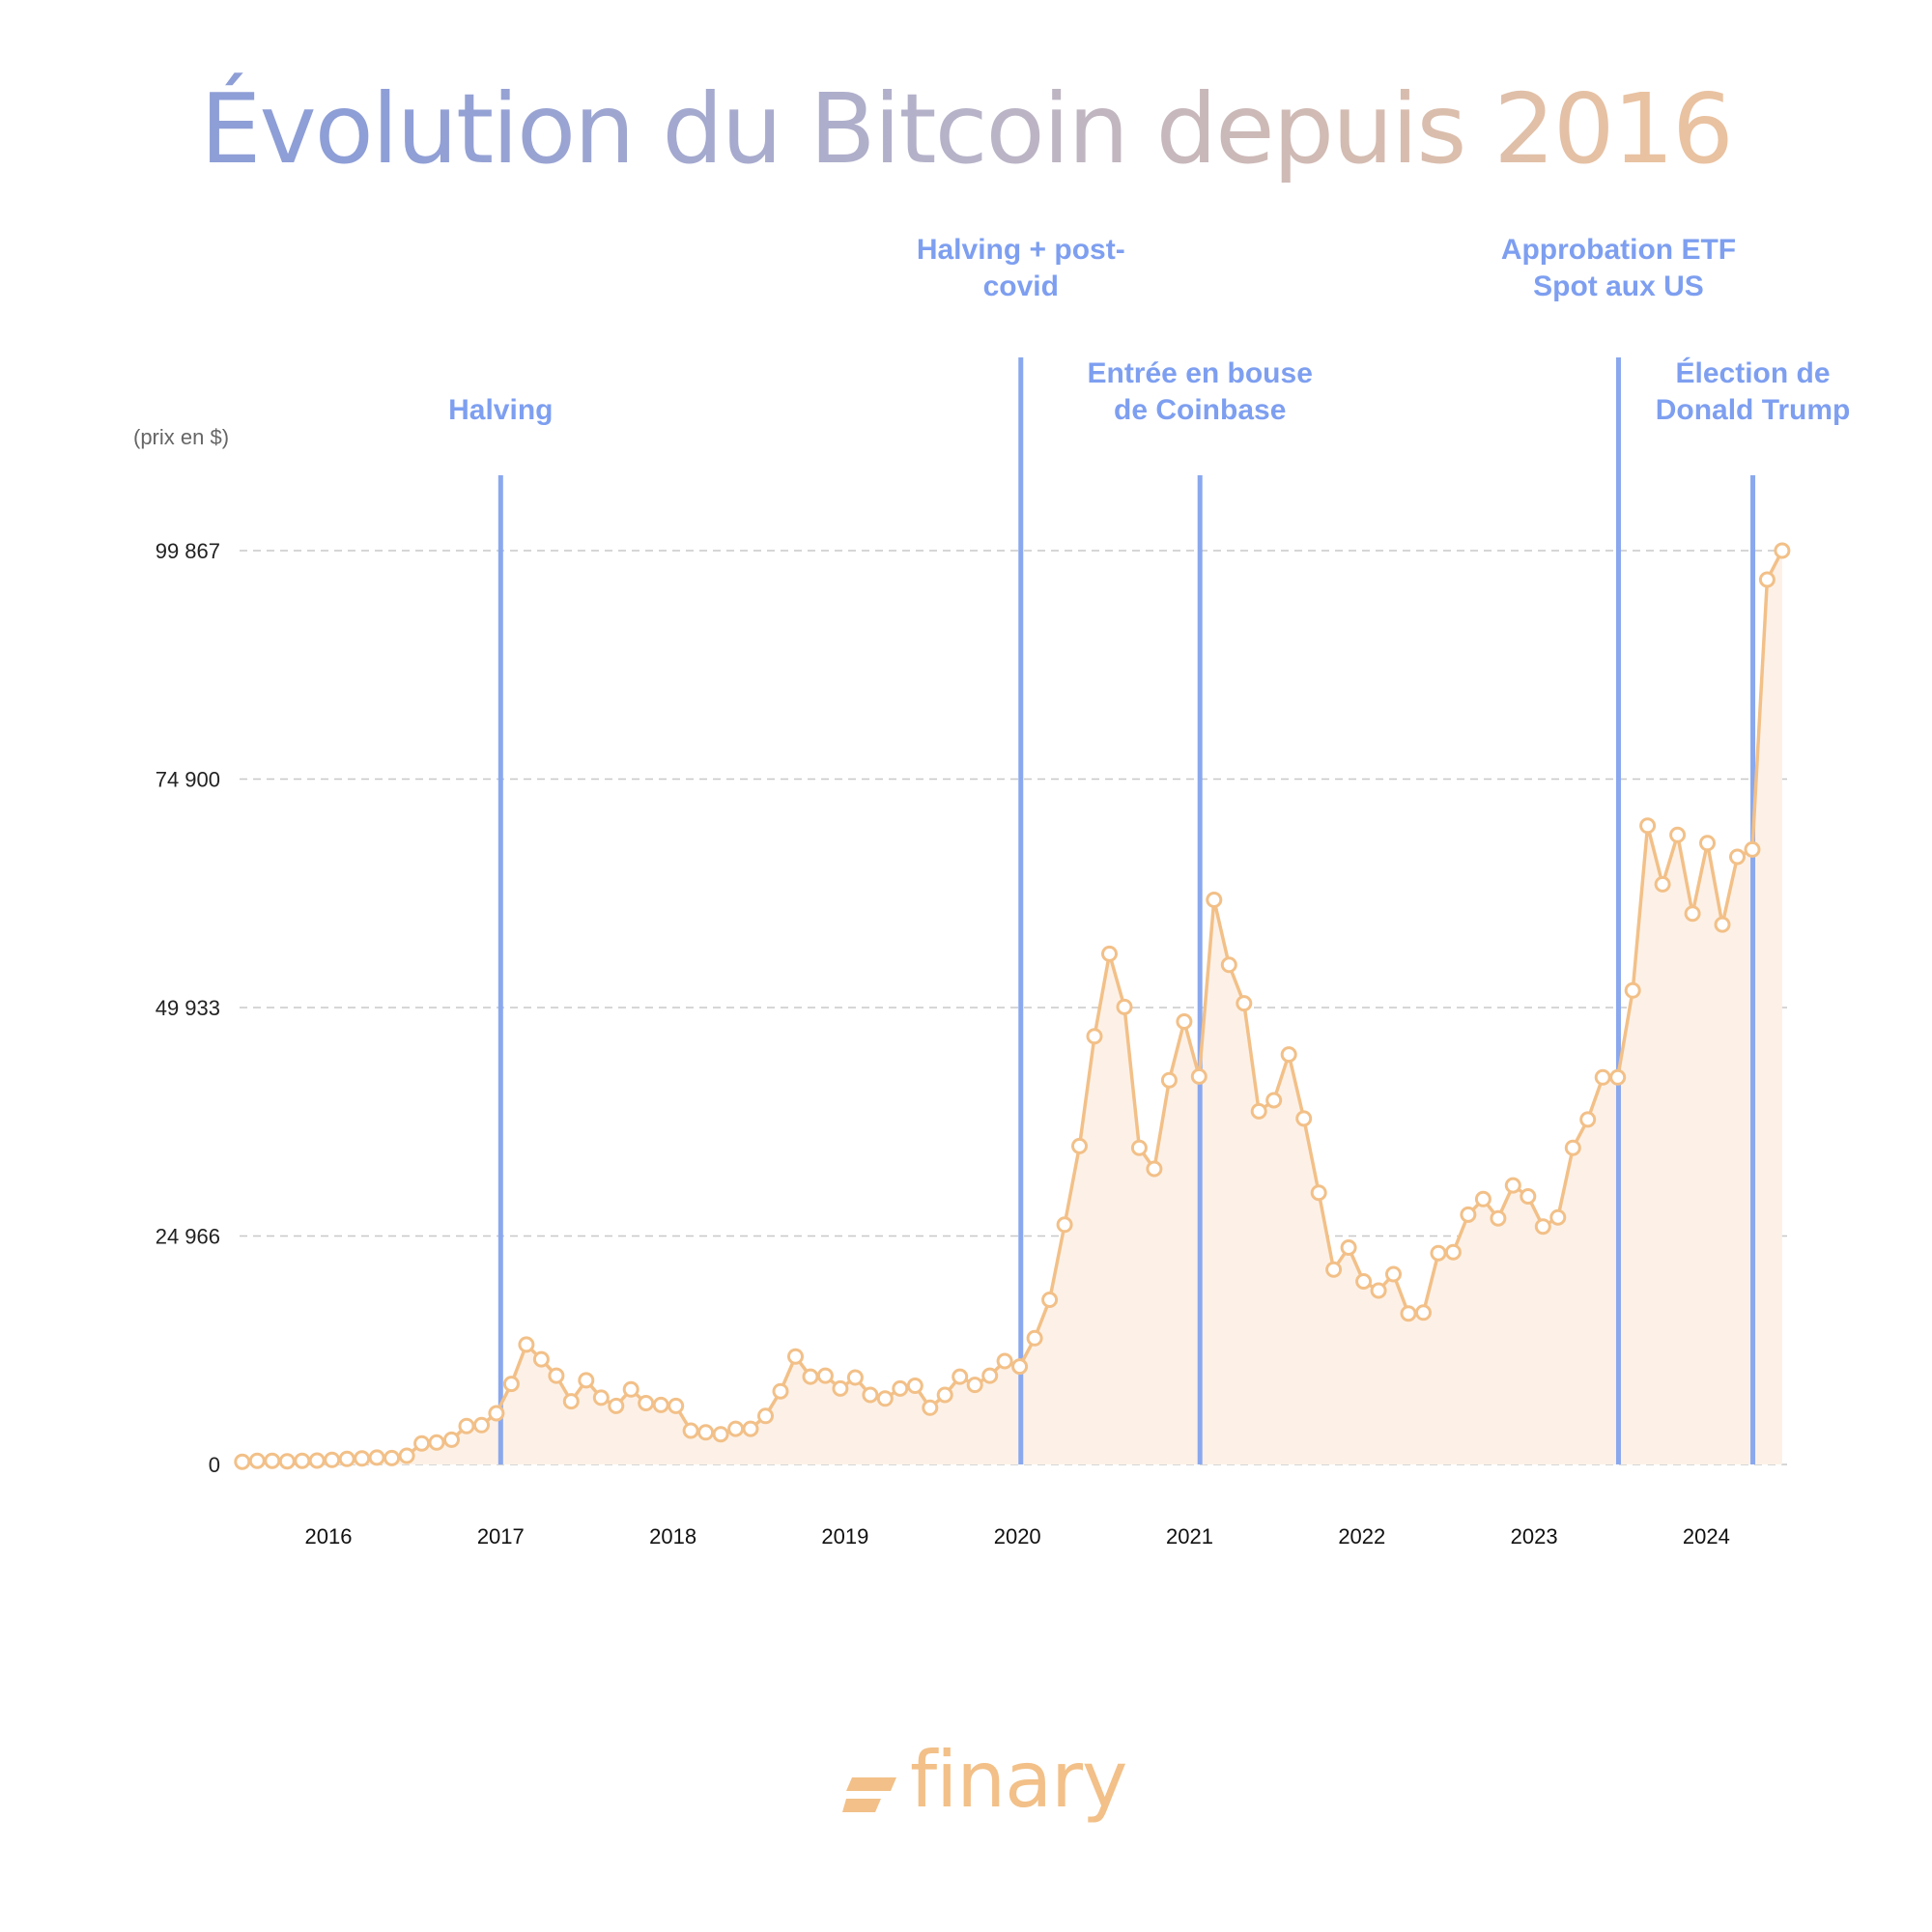 This screenshot has height=1932, width=1932. Describe the element at coordinates (869, 1794) in the screenshot. I see `finary-logo-icon` at that location.